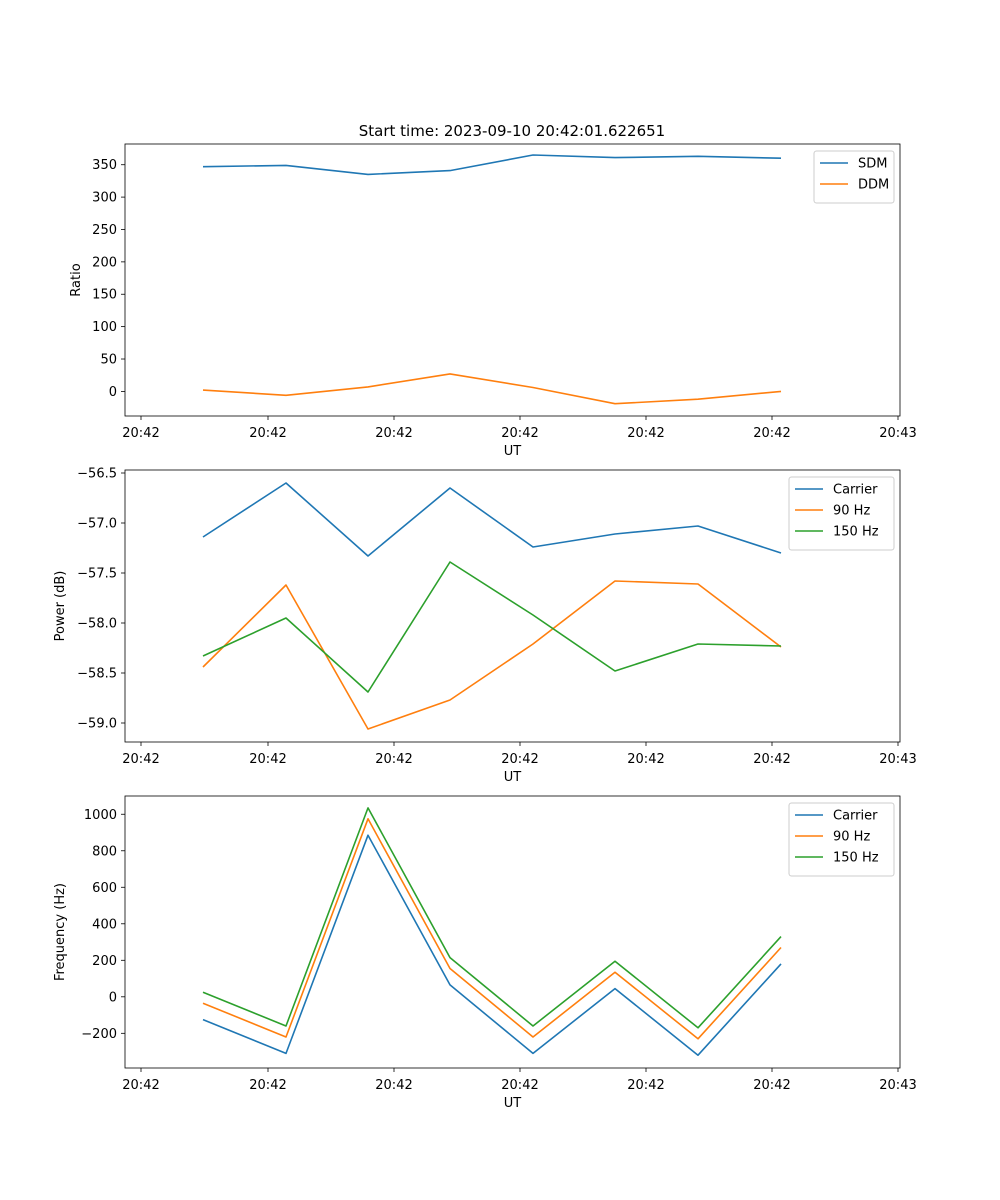 This screenshot has width=1000, height=1200. I want to click on series-line-ddm, so click(492, 389).